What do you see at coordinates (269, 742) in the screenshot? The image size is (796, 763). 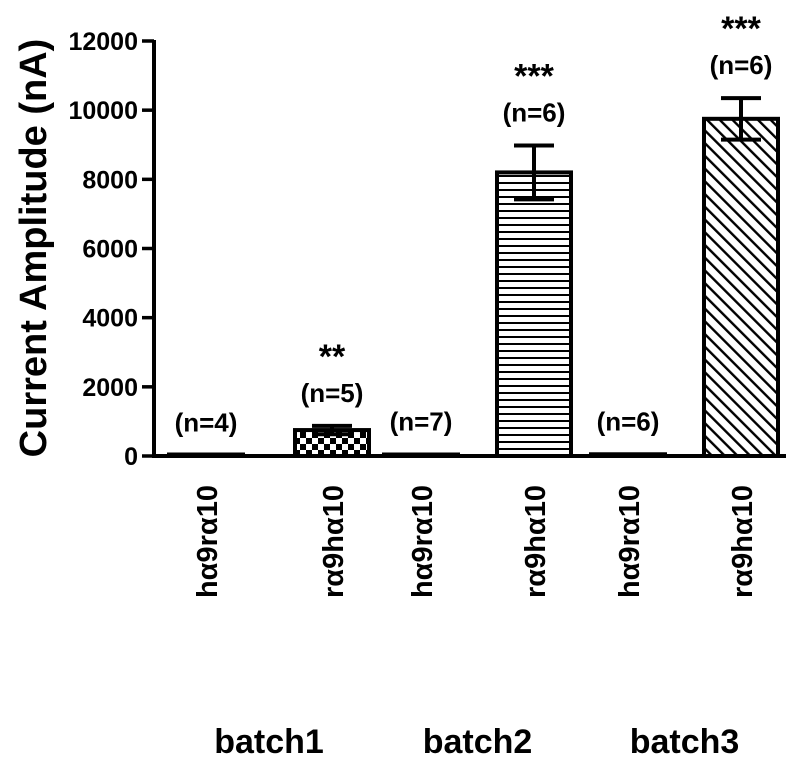 I see `group-label: batch1` at bounding box center [269, 742].